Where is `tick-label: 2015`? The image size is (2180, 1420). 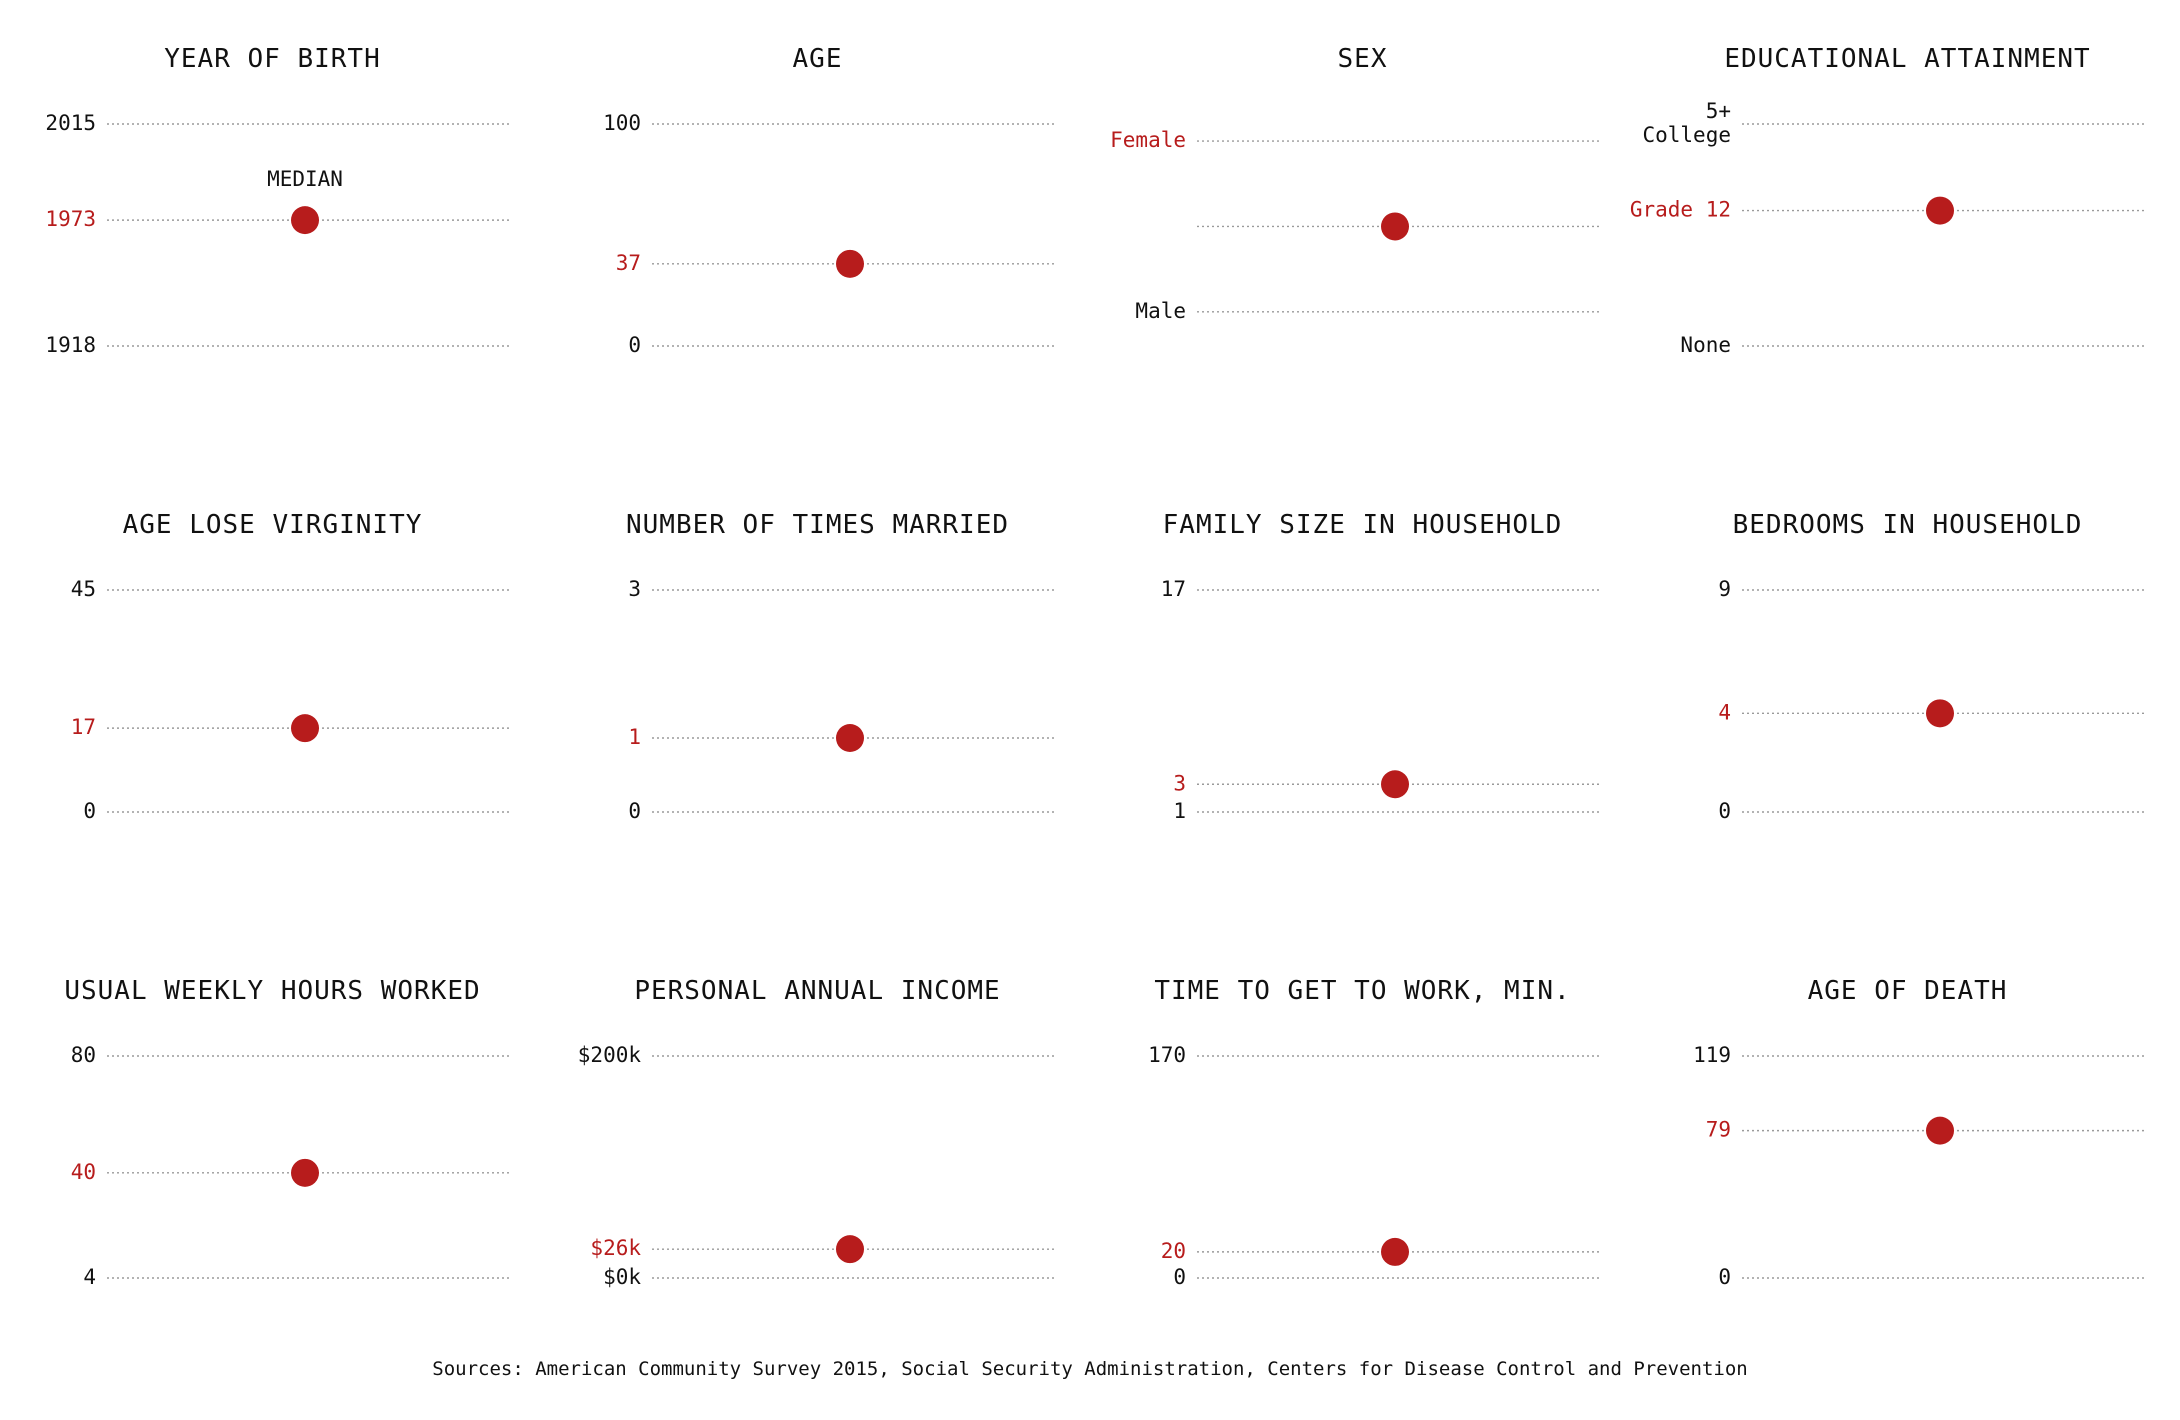 tick-label: 2015 is located at coordinates (70, 123).